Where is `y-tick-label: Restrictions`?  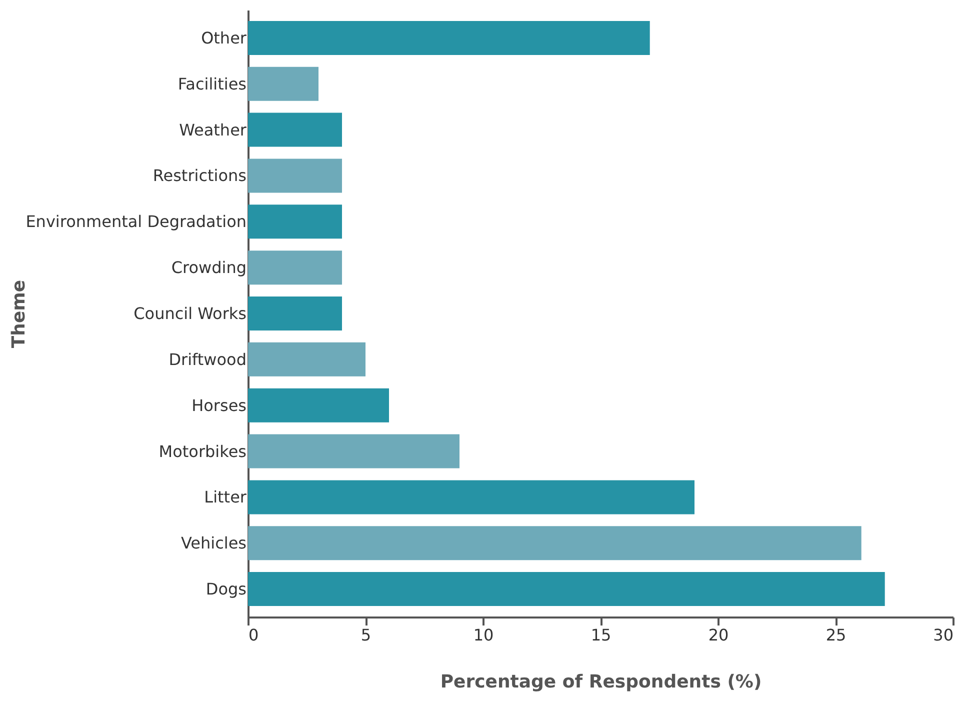 y-tick-label: Restrictions is located at coordinates (199, 176).